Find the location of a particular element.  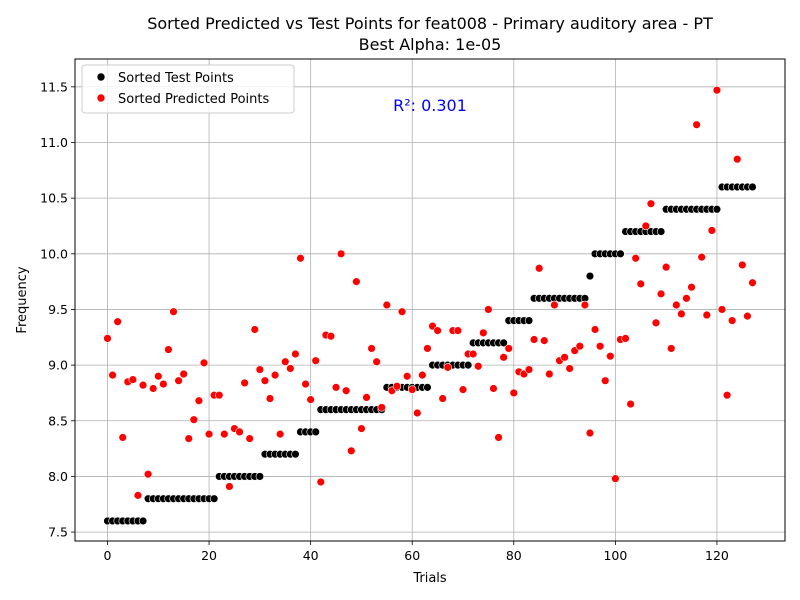

chart-subtitle: Best Alpha: 1e-05 is located at coordinates (430, 44).